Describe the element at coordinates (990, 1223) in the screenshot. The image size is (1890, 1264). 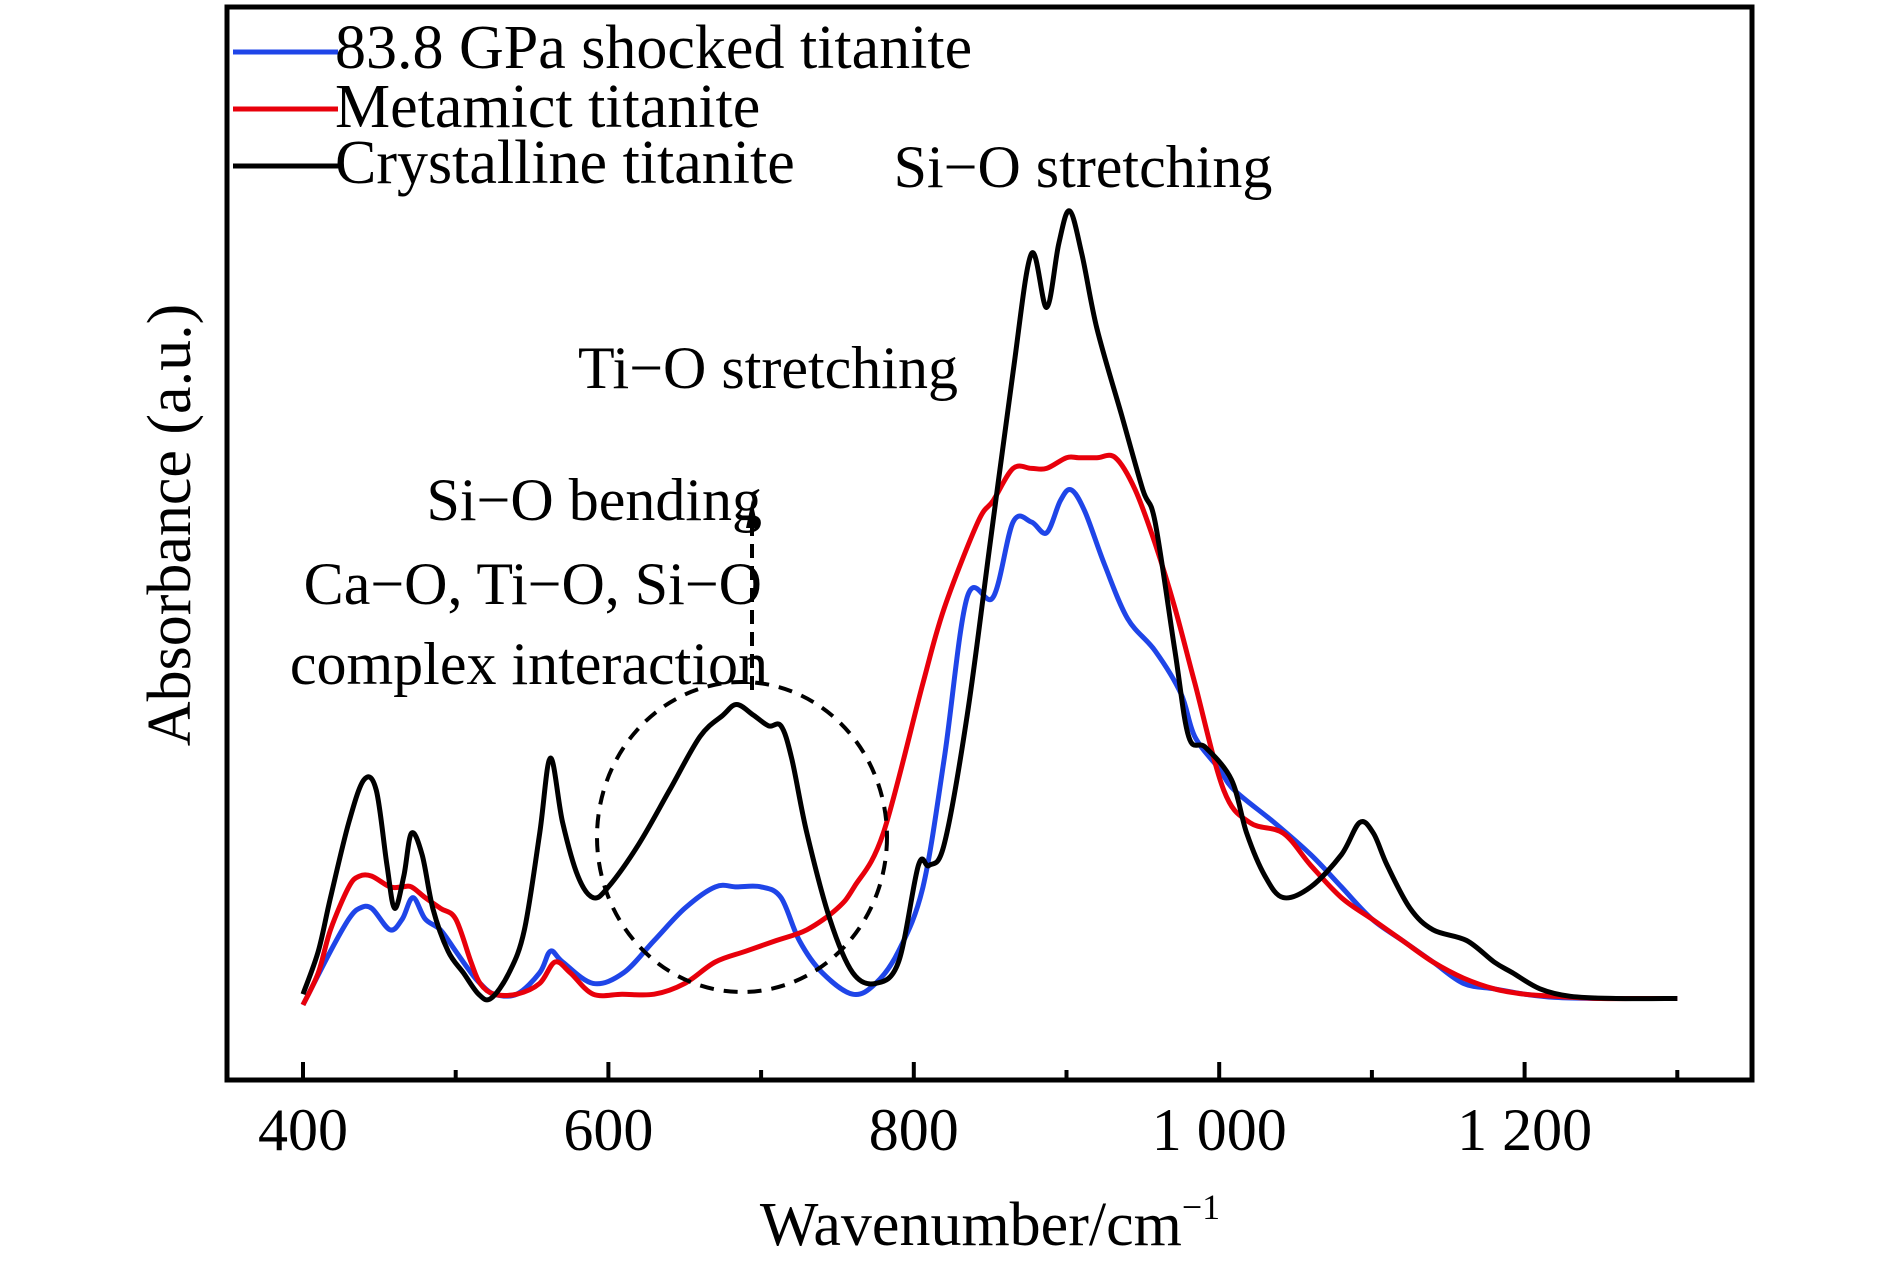
I see `x-axis-title: Wavenumber/cm−1` at that location.